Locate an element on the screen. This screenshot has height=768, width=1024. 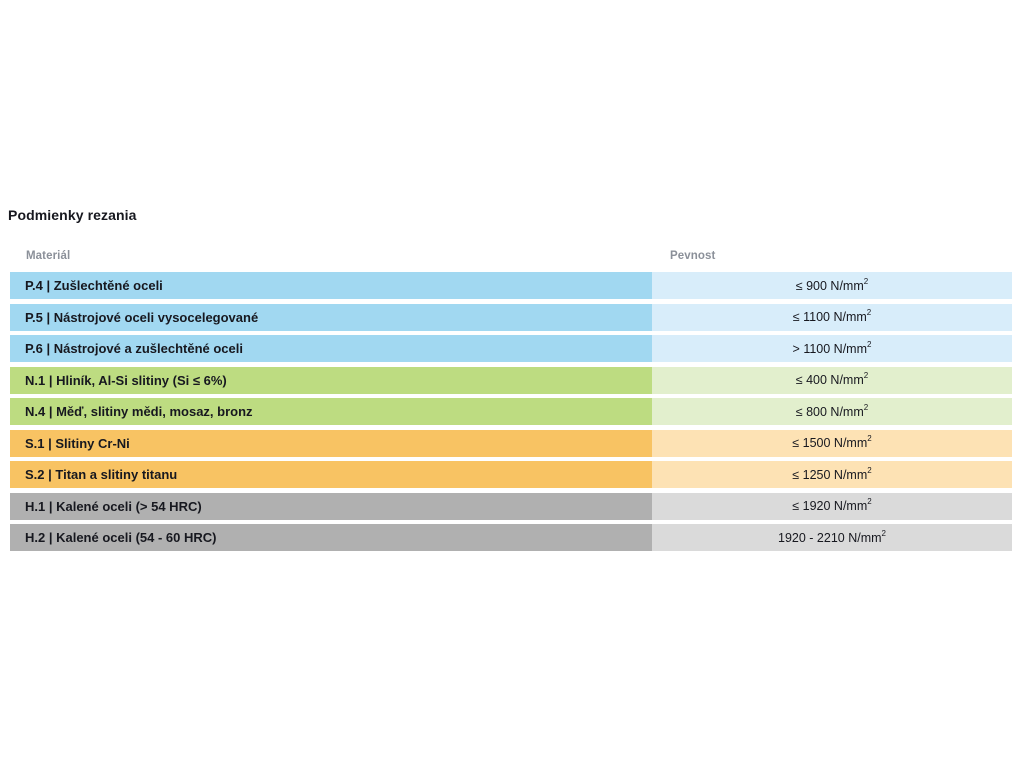
pevnost-value: ≤ 1920 N/mm is located at coordinates (830, 506).